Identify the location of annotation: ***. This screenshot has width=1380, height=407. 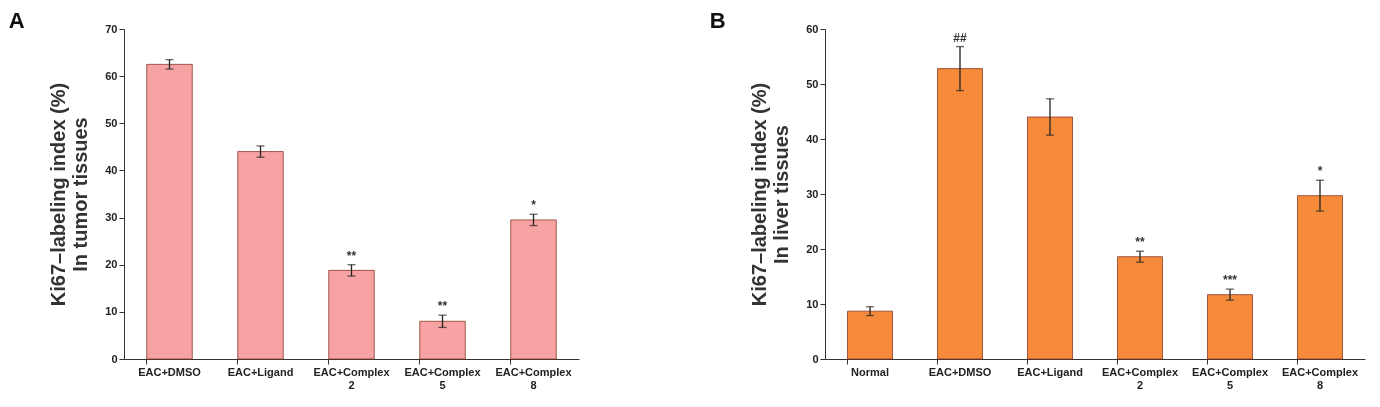
(1230, 280).